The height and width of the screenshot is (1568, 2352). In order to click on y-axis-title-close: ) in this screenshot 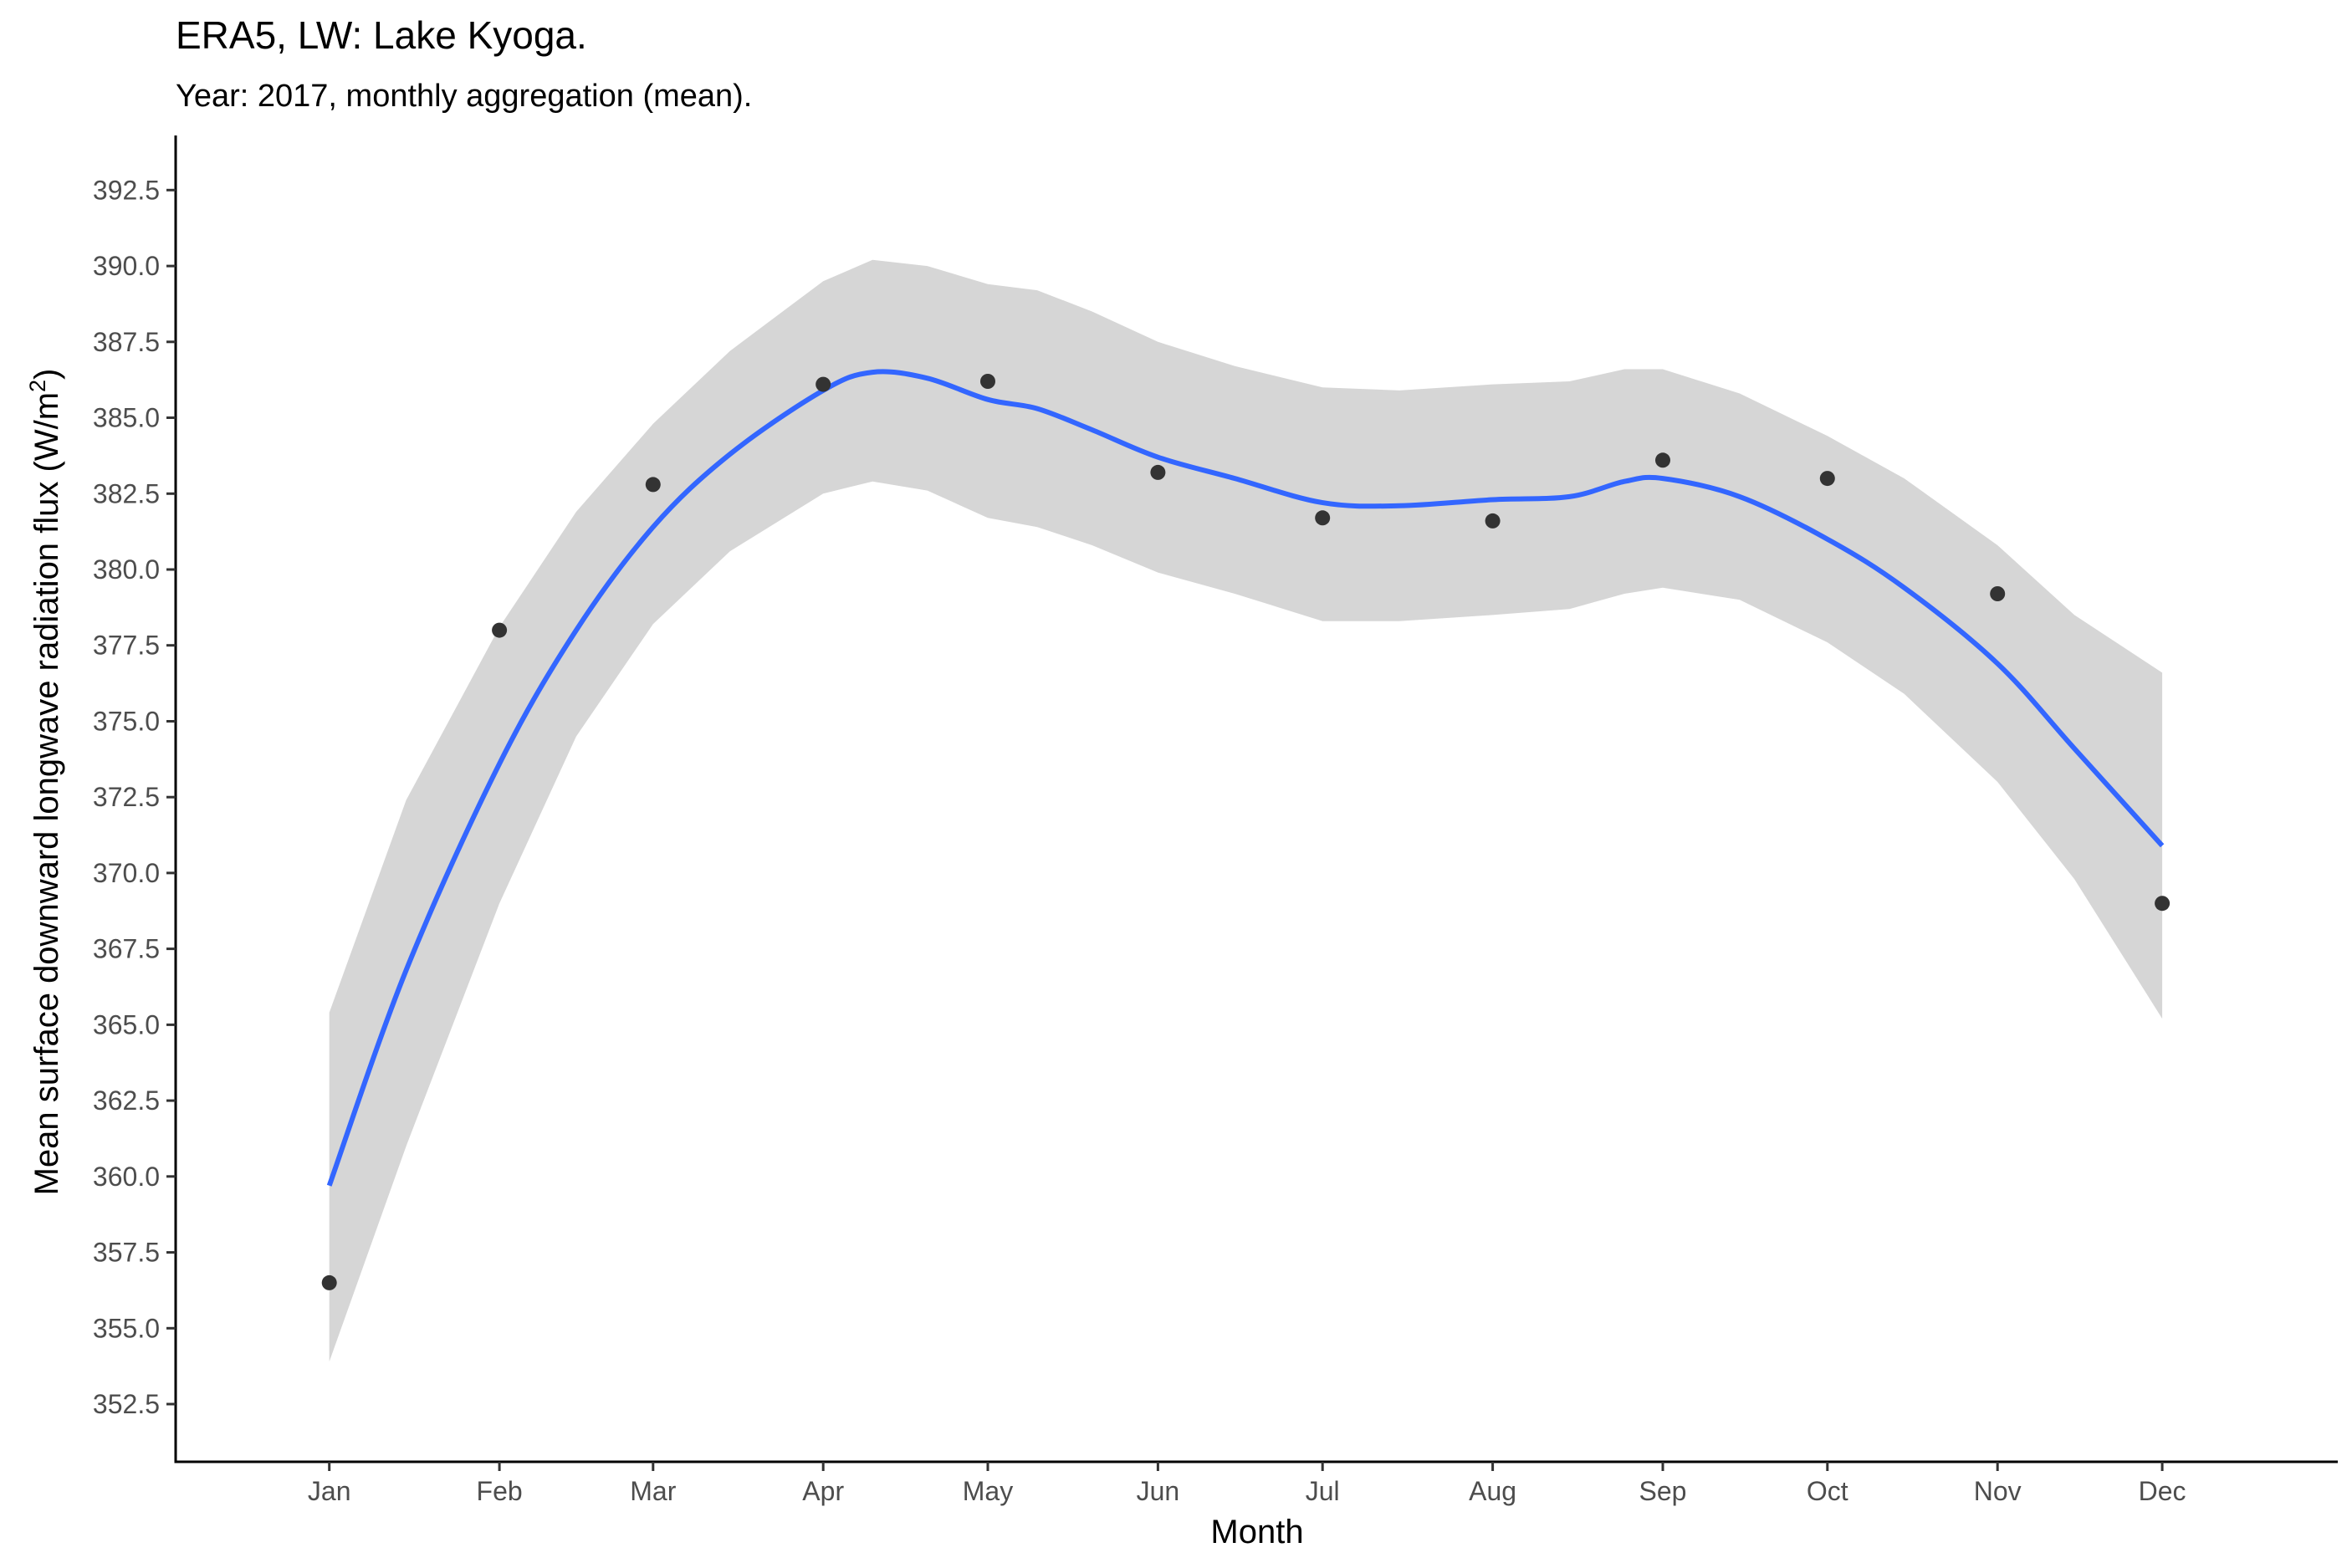, I will do `click(46, 374)`.